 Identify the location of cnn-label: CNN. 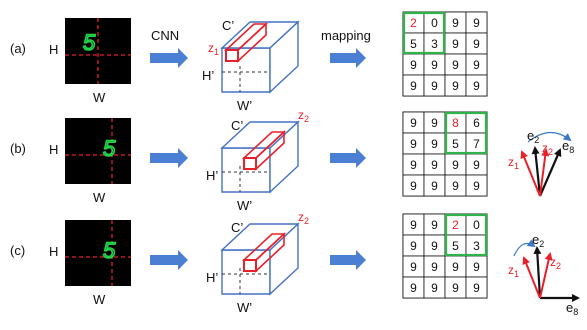
(165, 35).